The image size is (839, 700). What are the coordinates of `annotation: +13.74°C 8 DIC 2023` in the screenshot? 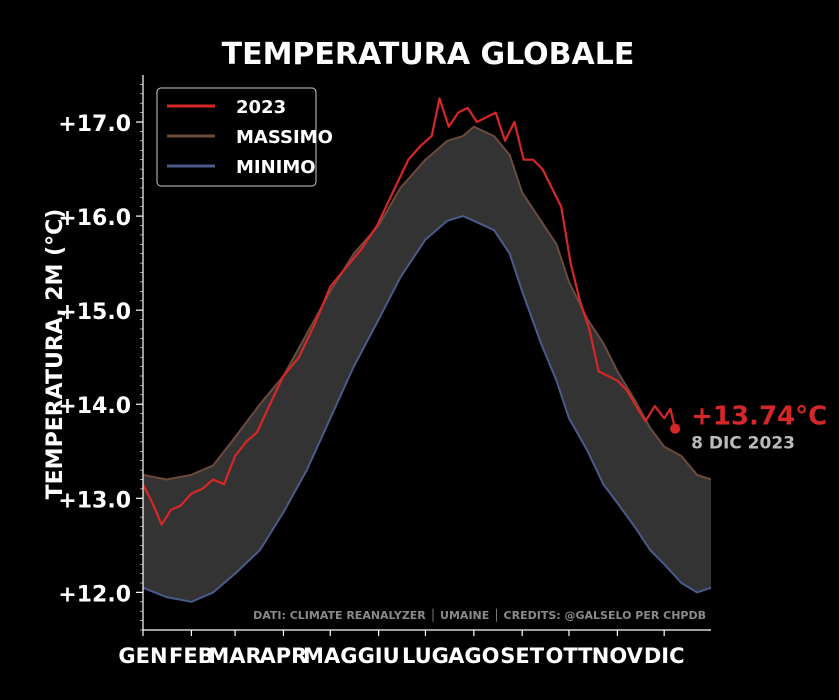 It's located at (748, 428).